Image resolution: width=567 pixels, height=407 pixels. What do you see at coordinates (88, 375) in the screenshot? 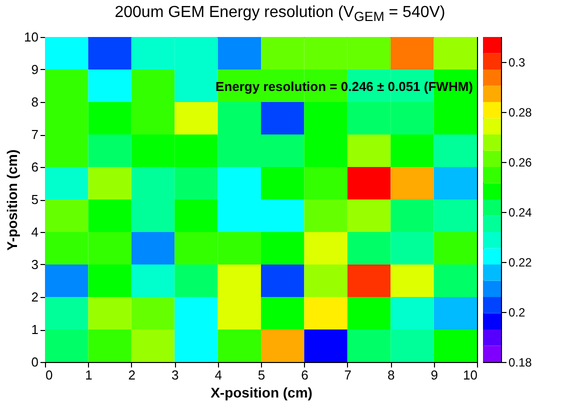
I see `x-tick-label: 1` at bounding box center [88, 375].